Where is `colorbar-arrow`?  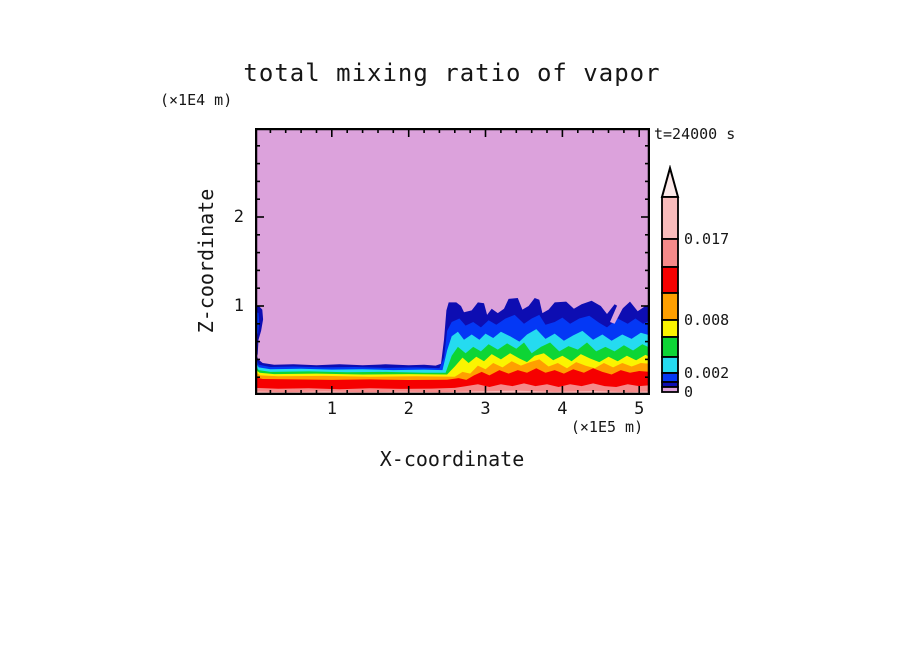
colorbar-arrow is located at coordinates (670, 181).